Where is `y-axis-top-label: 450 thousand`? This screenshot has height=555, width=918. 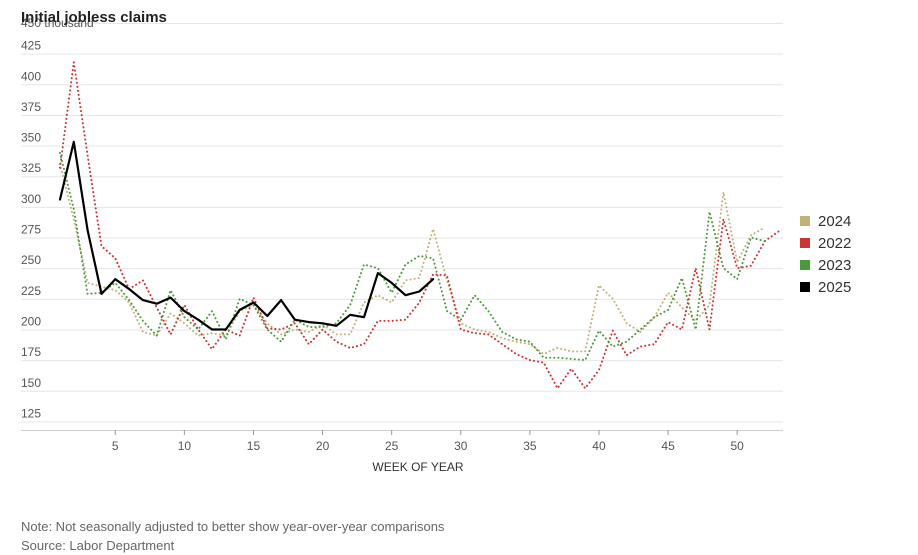 y-axis-top-label: 450 thousand is located at coordinates (57, 23).